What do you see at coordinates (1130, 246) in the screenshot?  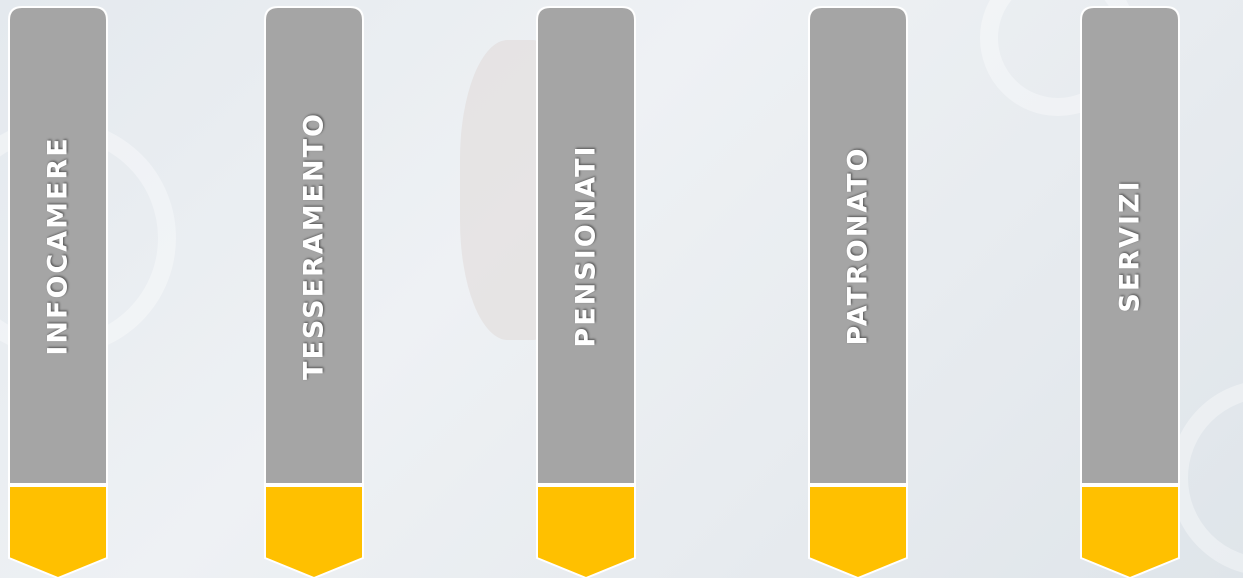 I see `tab-label: SERVIZI` at bounding box center [1130, 246].